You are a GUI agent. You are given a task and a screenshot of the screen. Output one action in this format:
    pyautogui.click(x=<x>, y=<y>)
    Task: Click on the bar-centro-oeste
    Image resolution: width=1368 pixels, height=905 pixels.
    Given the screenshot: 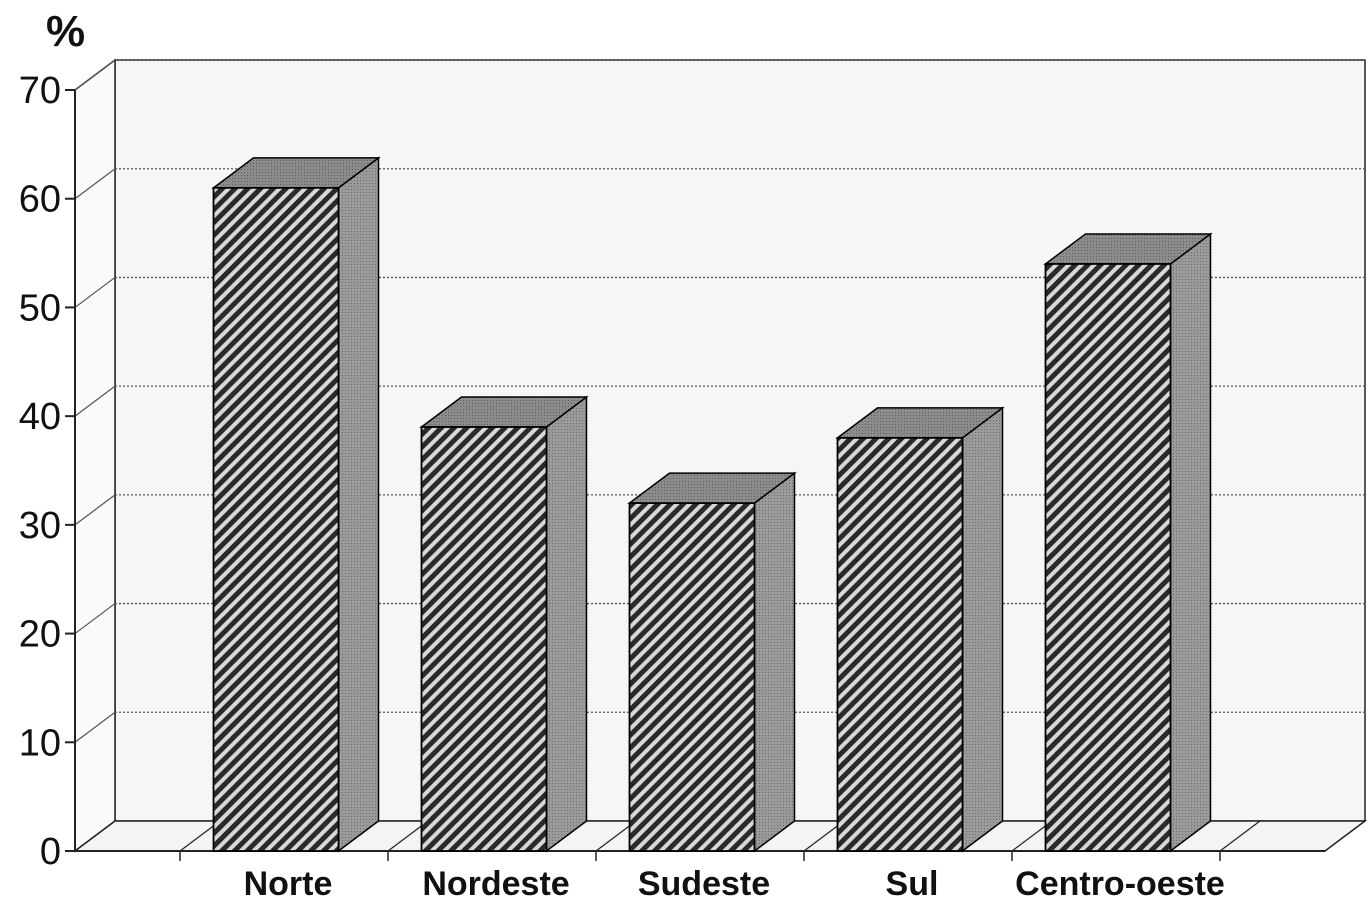 What is the action you would take?
    pyautogui.click(x=1128, y=542)
    